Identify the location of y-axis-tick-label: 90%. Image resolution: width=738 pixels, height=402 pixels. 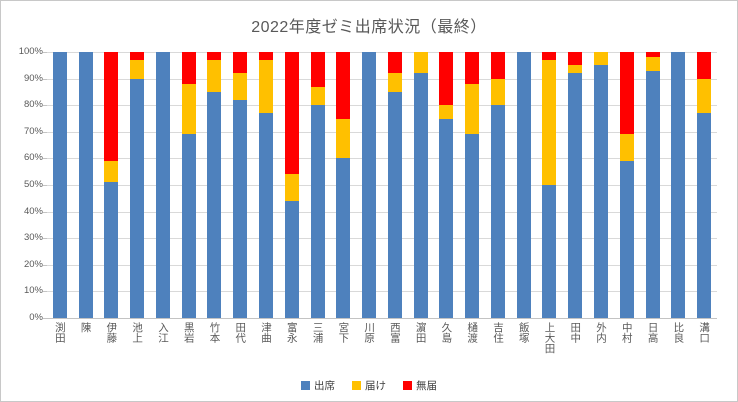
(33, 78).